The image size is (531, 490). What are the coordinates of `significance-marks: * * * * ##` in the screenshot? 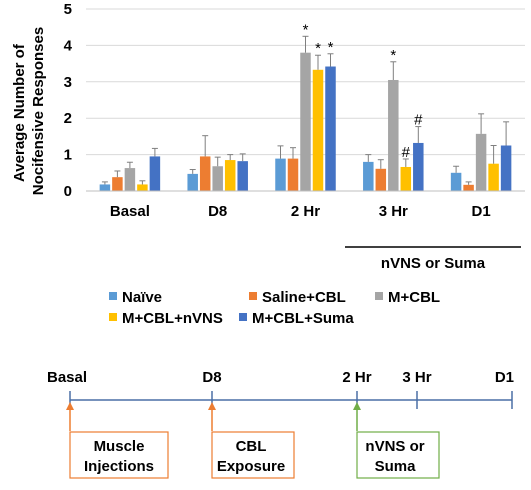 It's located at (363, 91).